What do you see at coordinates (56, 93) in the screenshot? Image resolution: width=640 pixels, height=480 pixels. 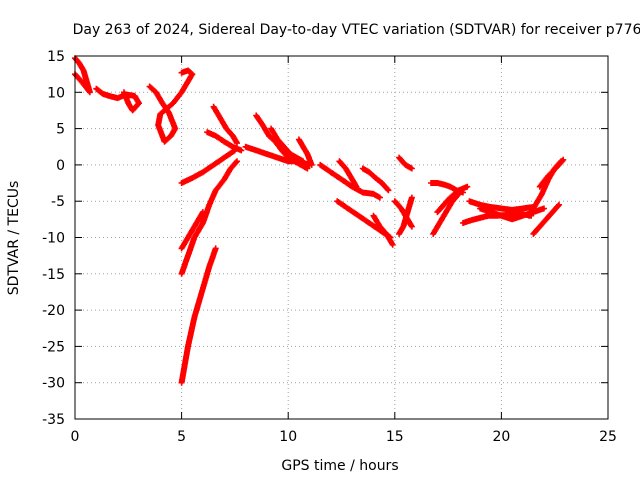 I see `y-tick-label: 10` at bounding box center [56, 93].